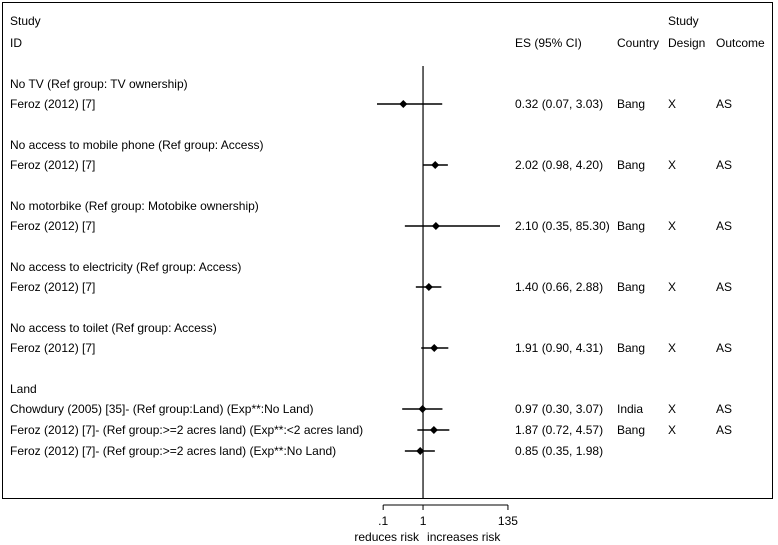 The width and height of the screenshot is (778, 545). I want to click on study-4-0-point, so click(434, 348).